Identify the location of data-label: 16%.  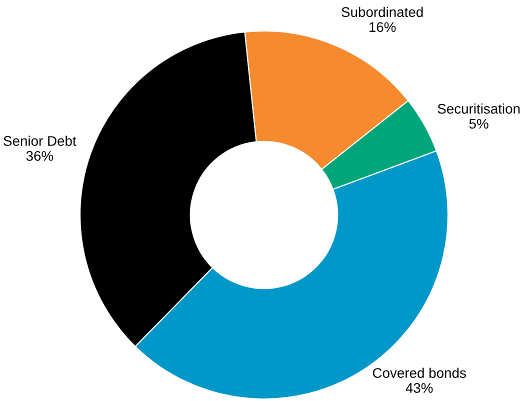
(382, 27).